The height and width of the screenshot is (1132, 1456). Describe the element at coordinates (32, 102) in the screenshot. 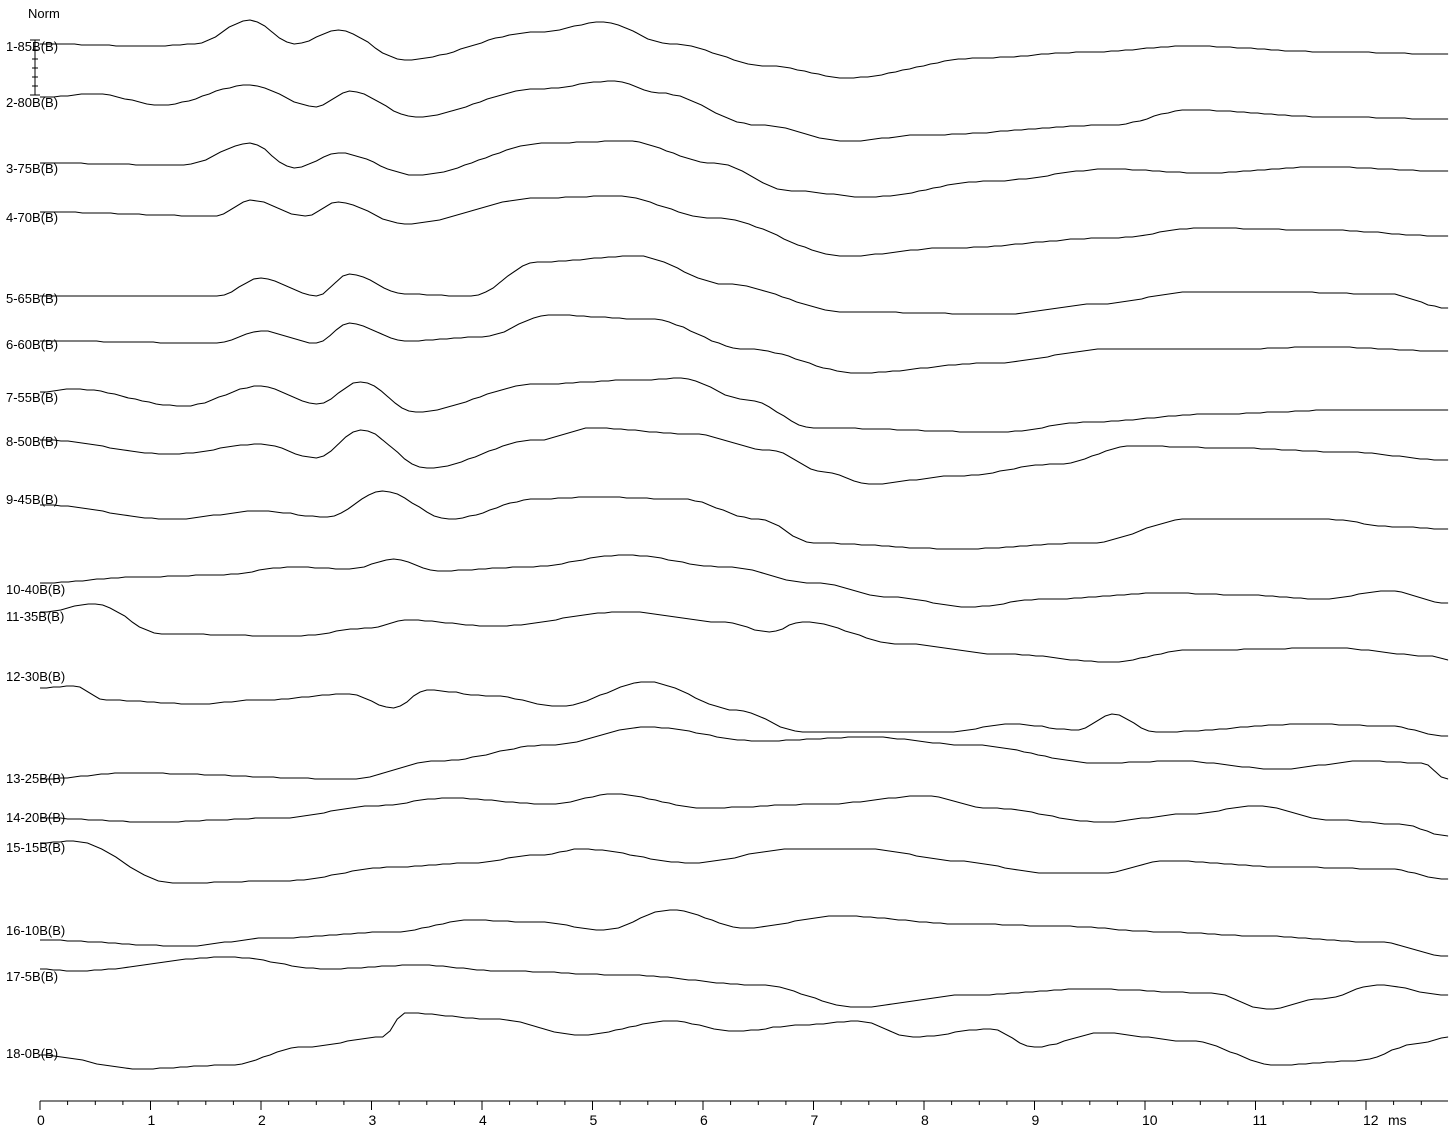

I see `trace-label-2: 2-80B(B)` at that location.